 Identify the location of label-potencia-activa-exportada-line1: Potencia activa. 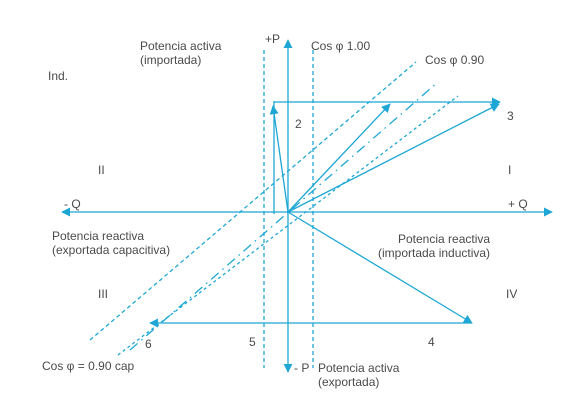
(359, 368).